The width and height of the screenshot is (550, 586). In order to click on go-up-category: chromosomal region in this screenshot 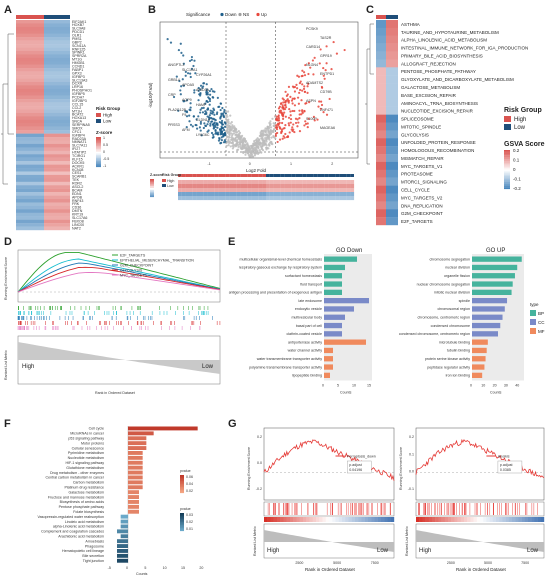, I will do `click(453, 309)`.